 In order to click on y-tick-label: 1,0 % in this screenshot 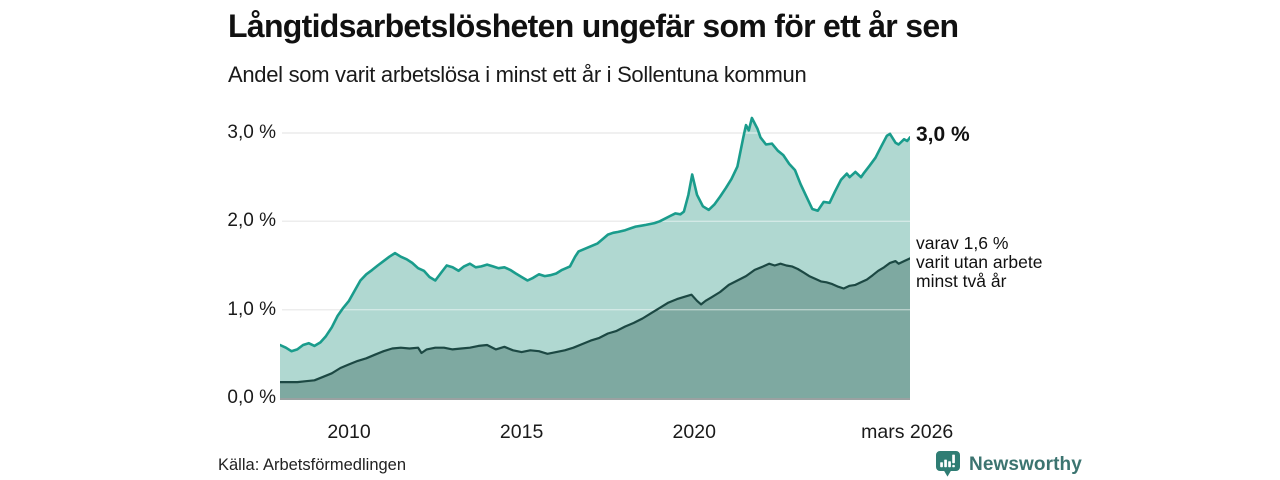, I will do `click(251, 309)`.